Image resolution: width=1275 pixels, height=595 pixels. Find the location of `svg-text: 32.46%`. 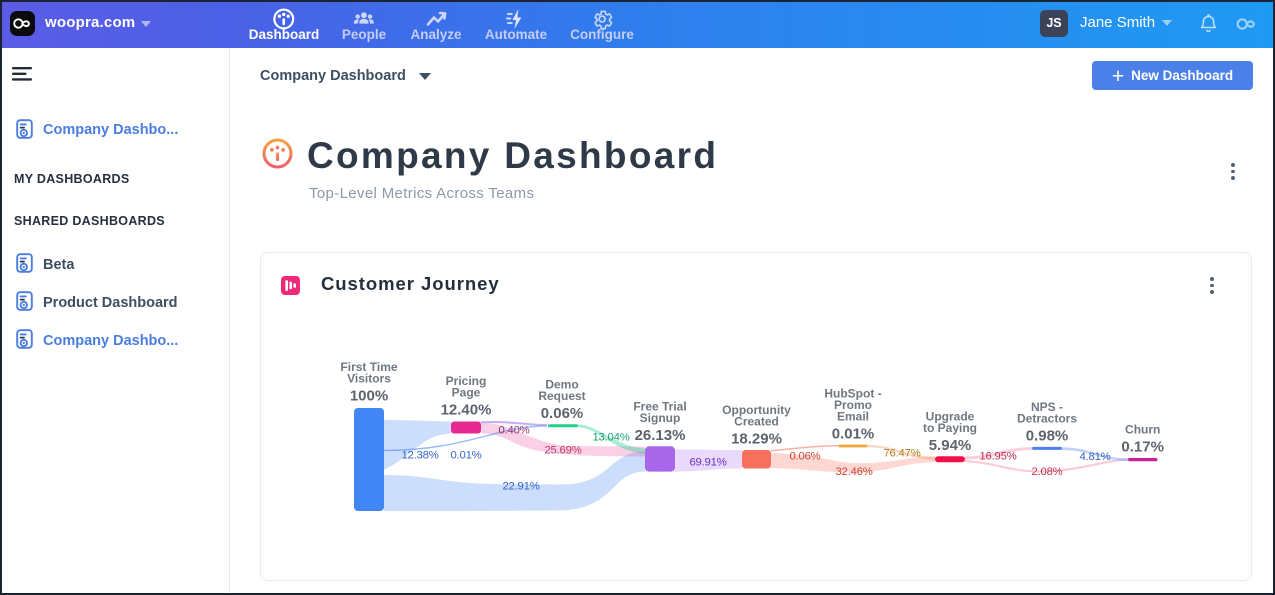

svg-text: 32.46% is located at coordinates (853, 472).